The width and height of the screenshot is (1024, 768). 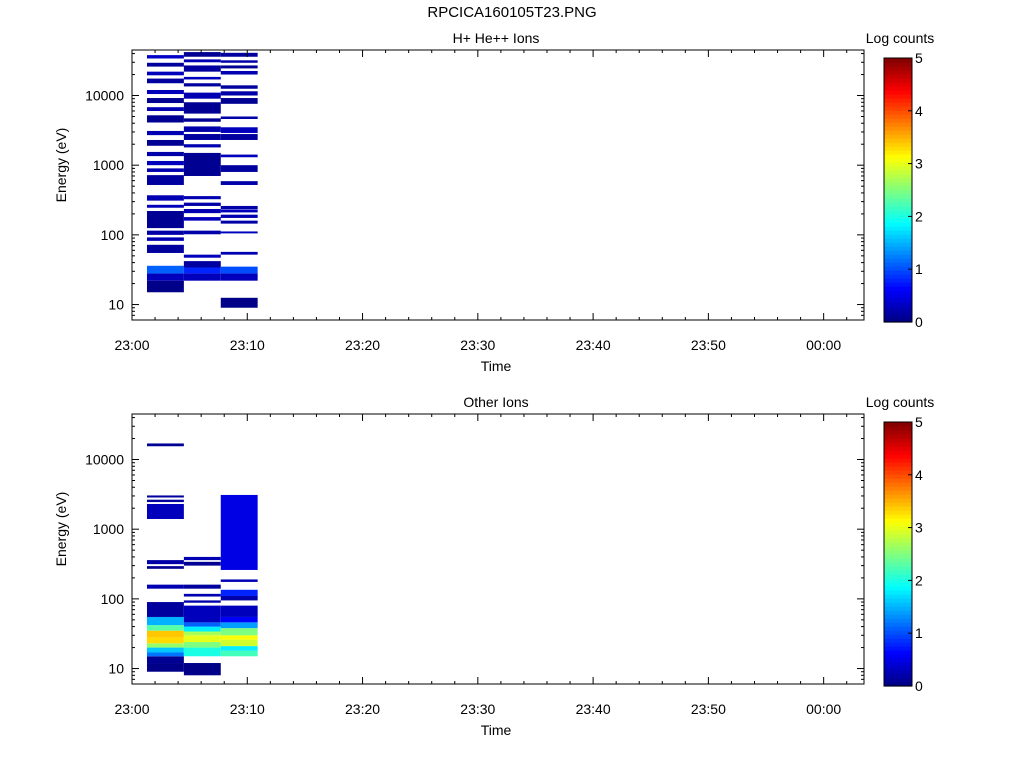 What do you see at coordinates (247, 345) in the screenshot?
I see `x-tick-label: 23:10` at bounding box center [247, 345].